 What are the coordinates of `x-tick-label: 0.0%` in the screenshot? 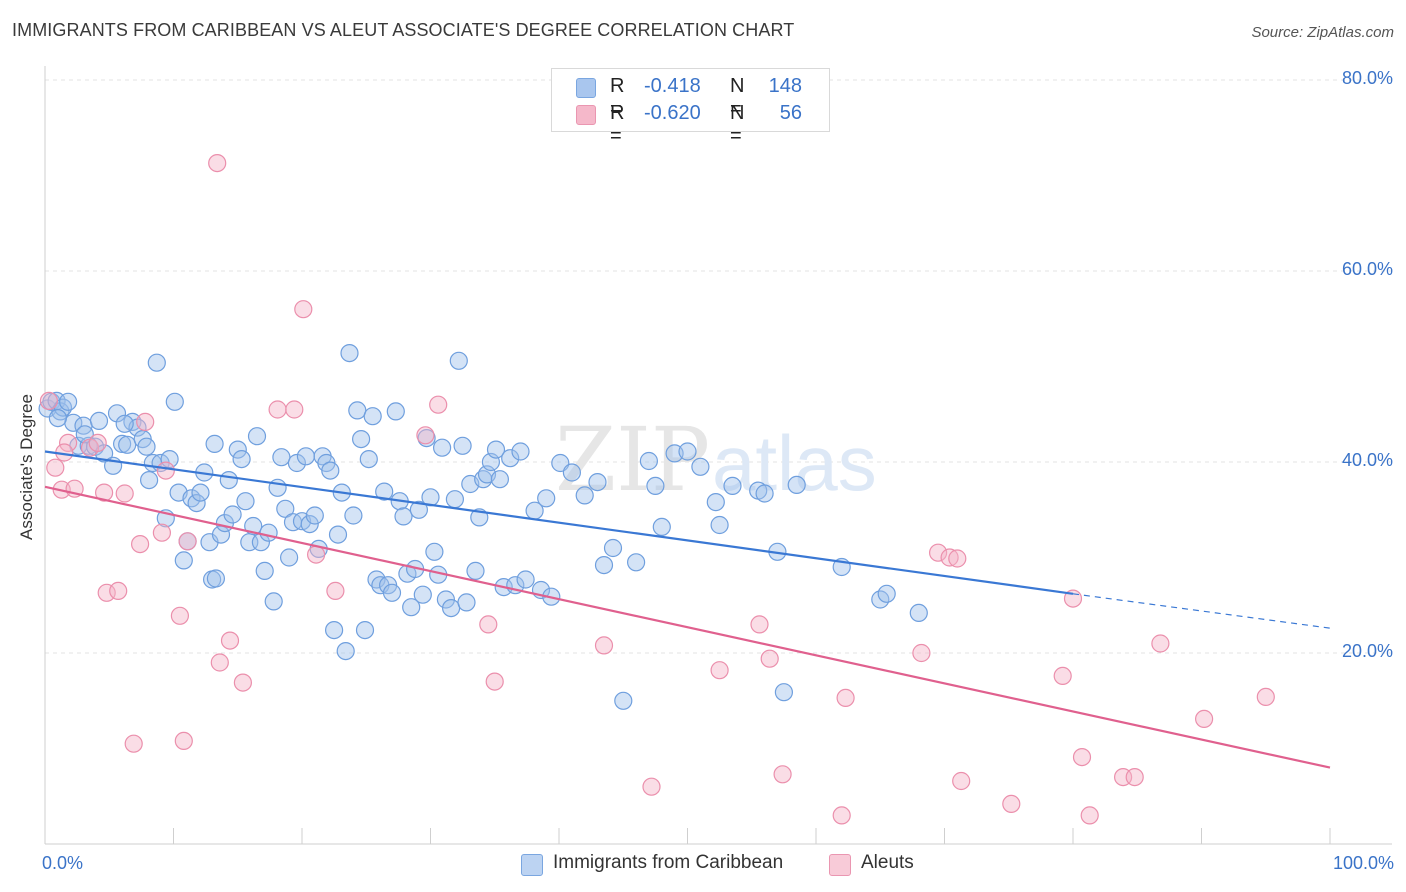 It's located at (63, 863).